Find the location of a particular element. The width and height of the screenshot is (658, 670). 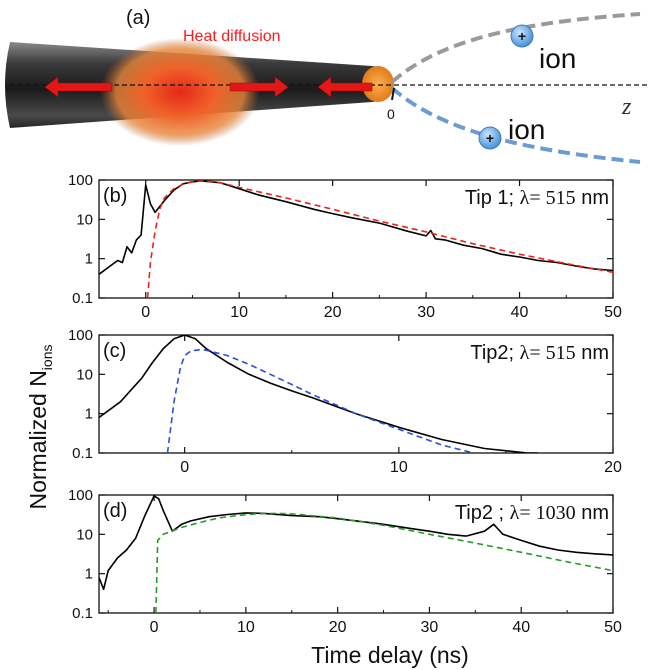

y-axis-title-sub: ions is located at coordinates (47, 357).